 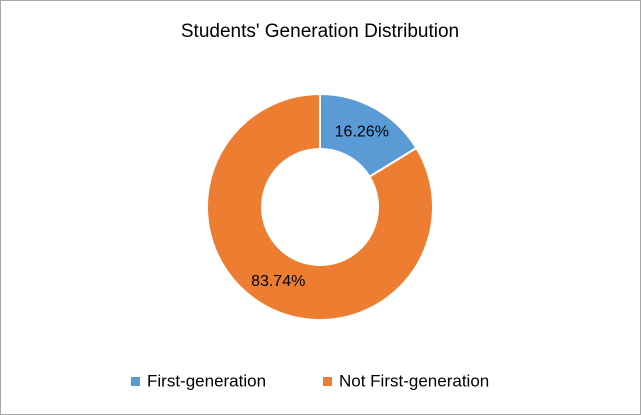 I want to click on legend-label: First-generation, so click(x=206, y=380).